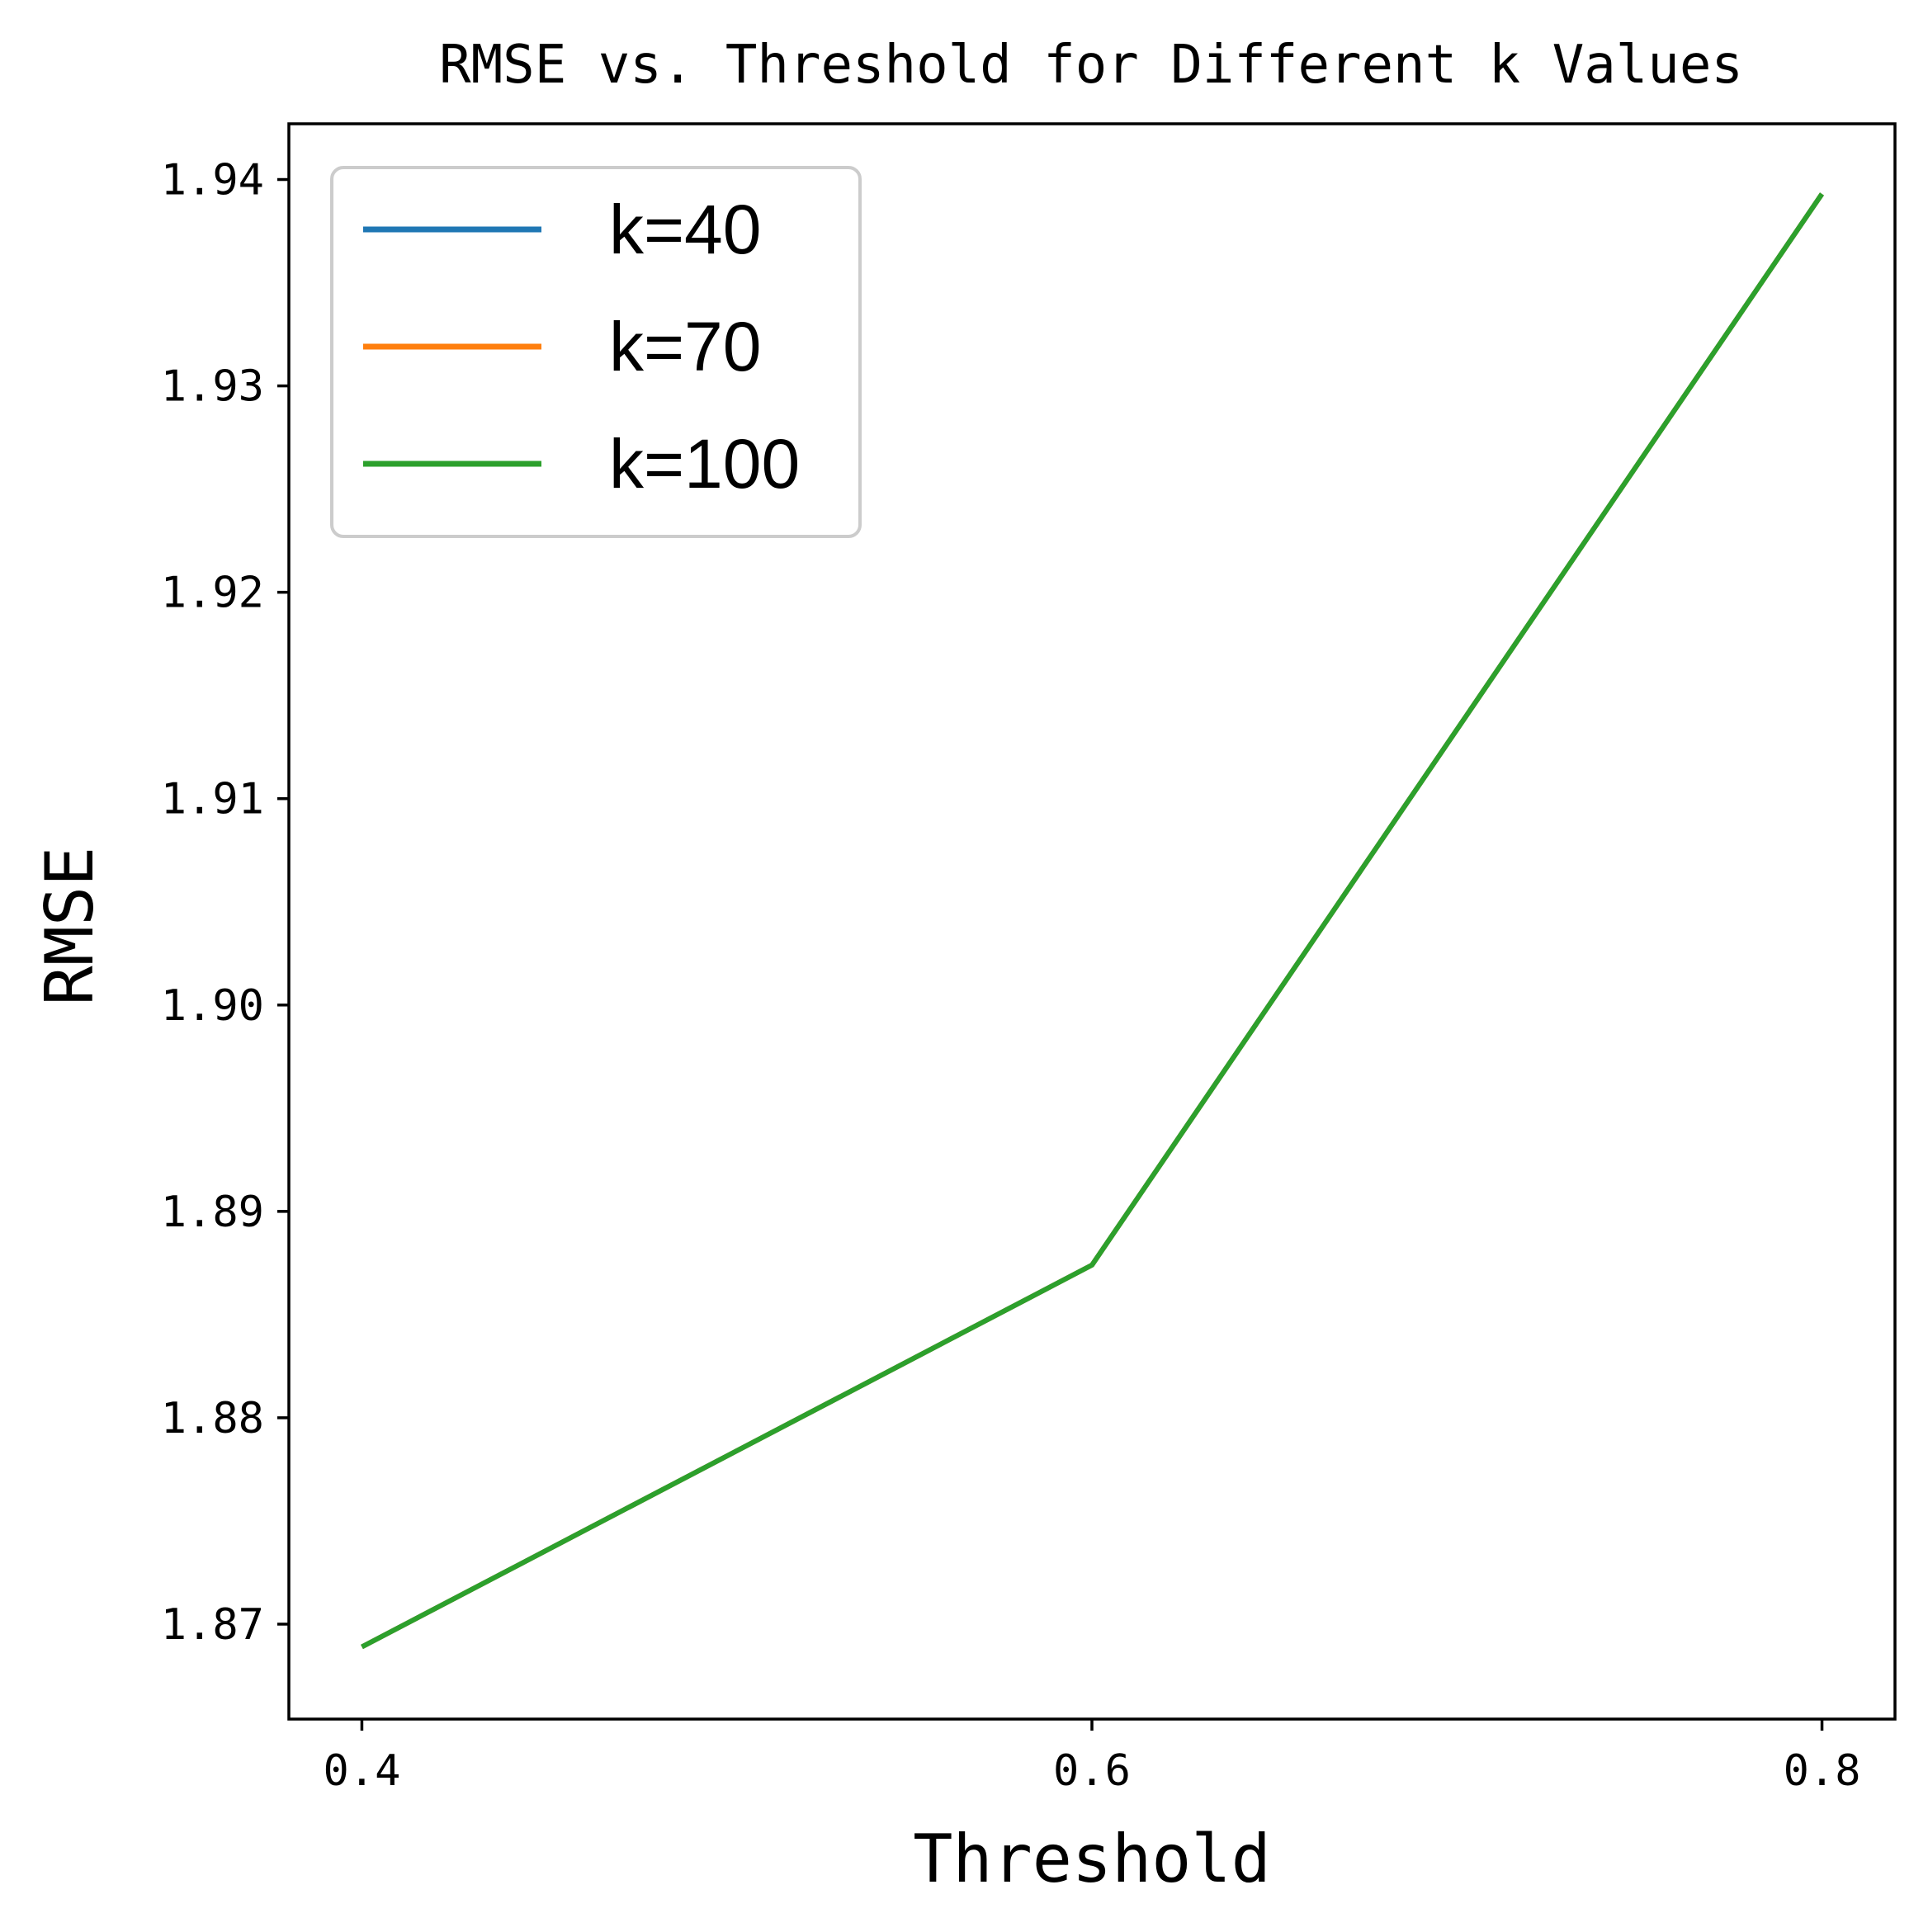 The height and width of the screenshot is (1932, 1928). I want to click on legend-label: k=100, so click(704, 464).